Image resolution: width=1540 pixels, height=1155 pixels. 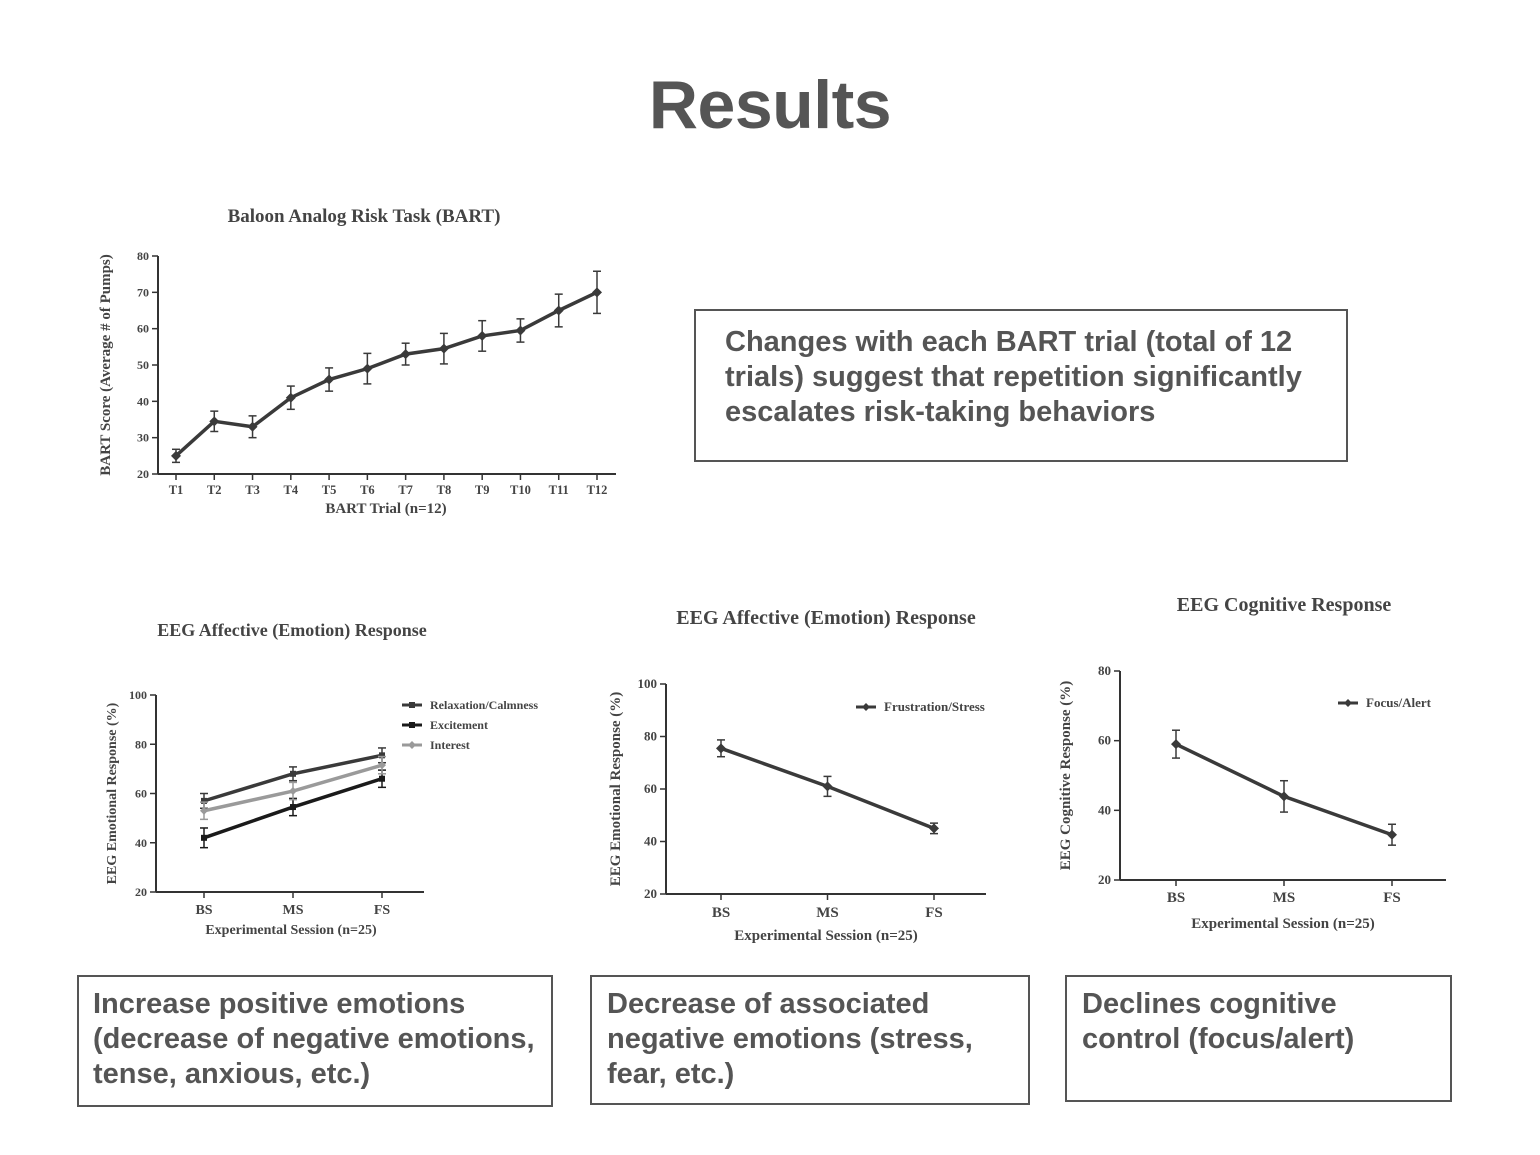 What do you see at coordinates (559, 490) in the screenshot?
I see `x-tick-label: T11` at bounding box center [559, 490].